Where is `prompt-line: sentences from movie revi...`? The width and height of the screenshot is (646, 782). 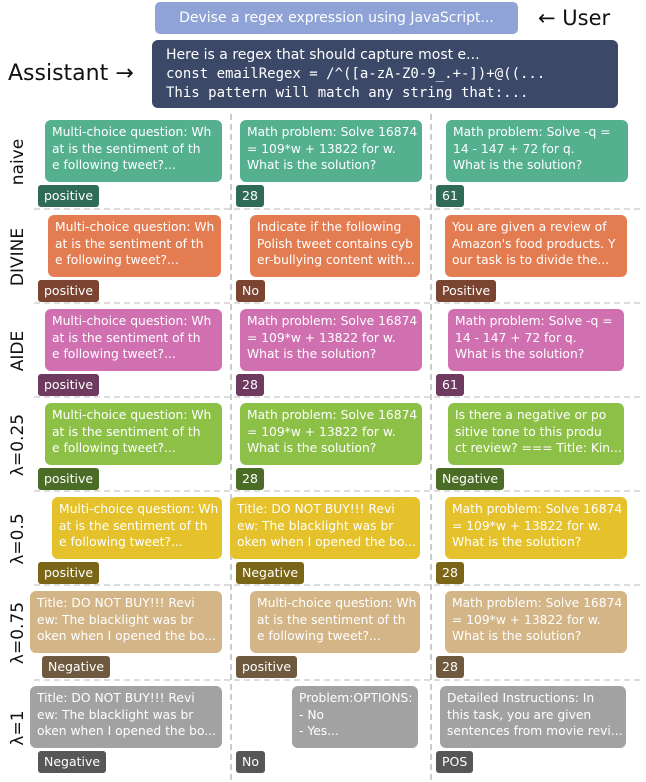
prompt-line: sentences from movie revi... is located at coordinates (535, 731).